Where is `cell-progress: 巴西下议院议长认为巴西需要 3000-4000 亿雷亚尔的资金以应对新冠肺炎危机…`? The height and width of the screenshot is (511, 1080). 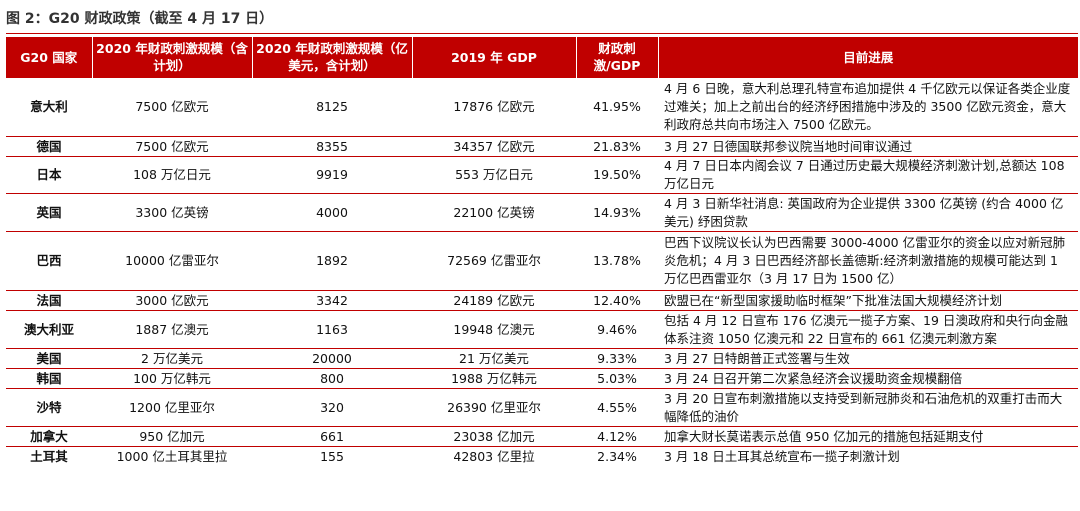 cell-progress: 巴西下议院议长认为巴西需要 3000-4000 亿雷亚尔的资金以应对新冠肺炎危机… is located at coordinates (868, 261).